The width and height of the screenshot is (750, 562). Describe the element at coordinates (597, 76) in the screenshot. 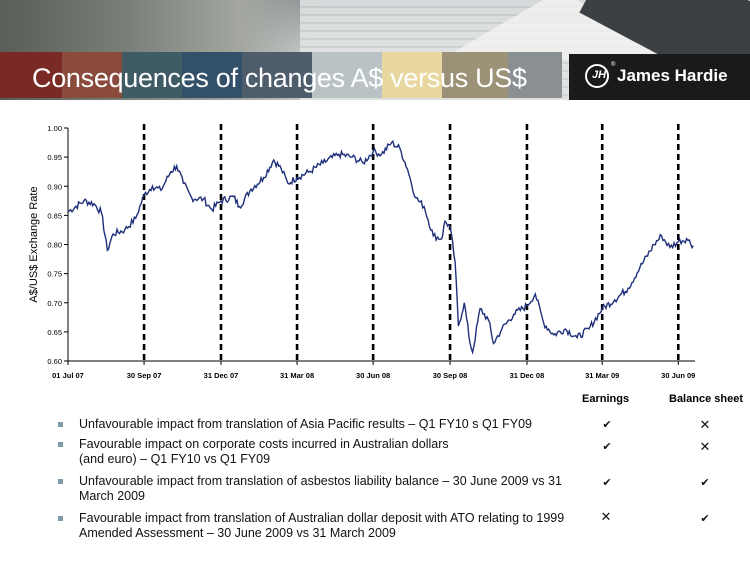

I see `logo-mark-icon: JH` at that location.